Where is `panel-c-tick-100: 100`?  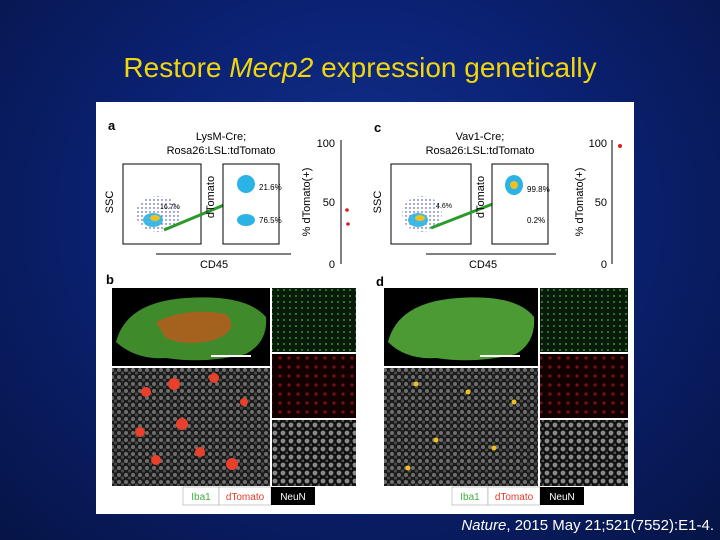 panel-c-tick-100: 100 is located at coordinates (598, 144).